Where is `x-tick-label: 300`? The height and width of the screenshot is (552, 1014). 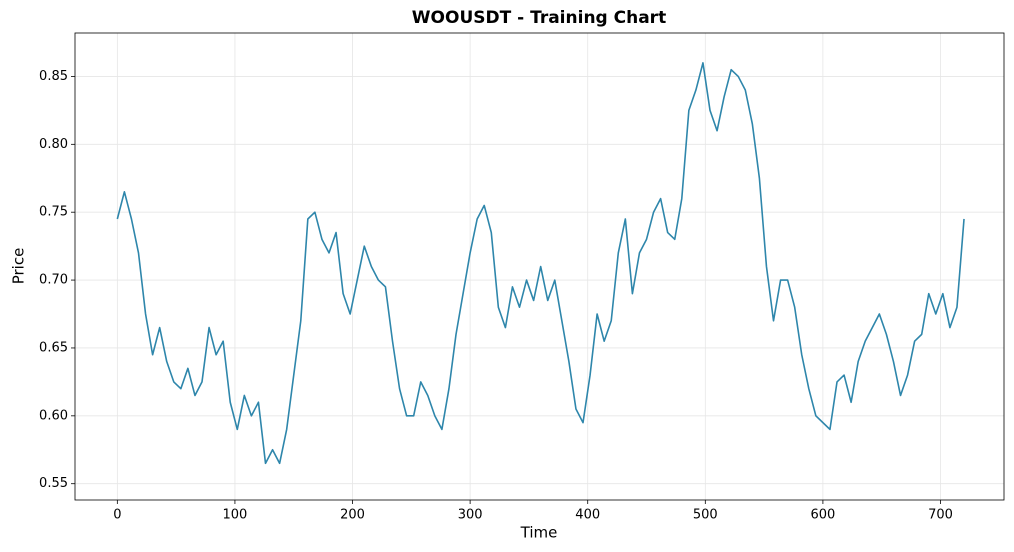
x-tick-label: 300 is located at coordinates (470, 515).